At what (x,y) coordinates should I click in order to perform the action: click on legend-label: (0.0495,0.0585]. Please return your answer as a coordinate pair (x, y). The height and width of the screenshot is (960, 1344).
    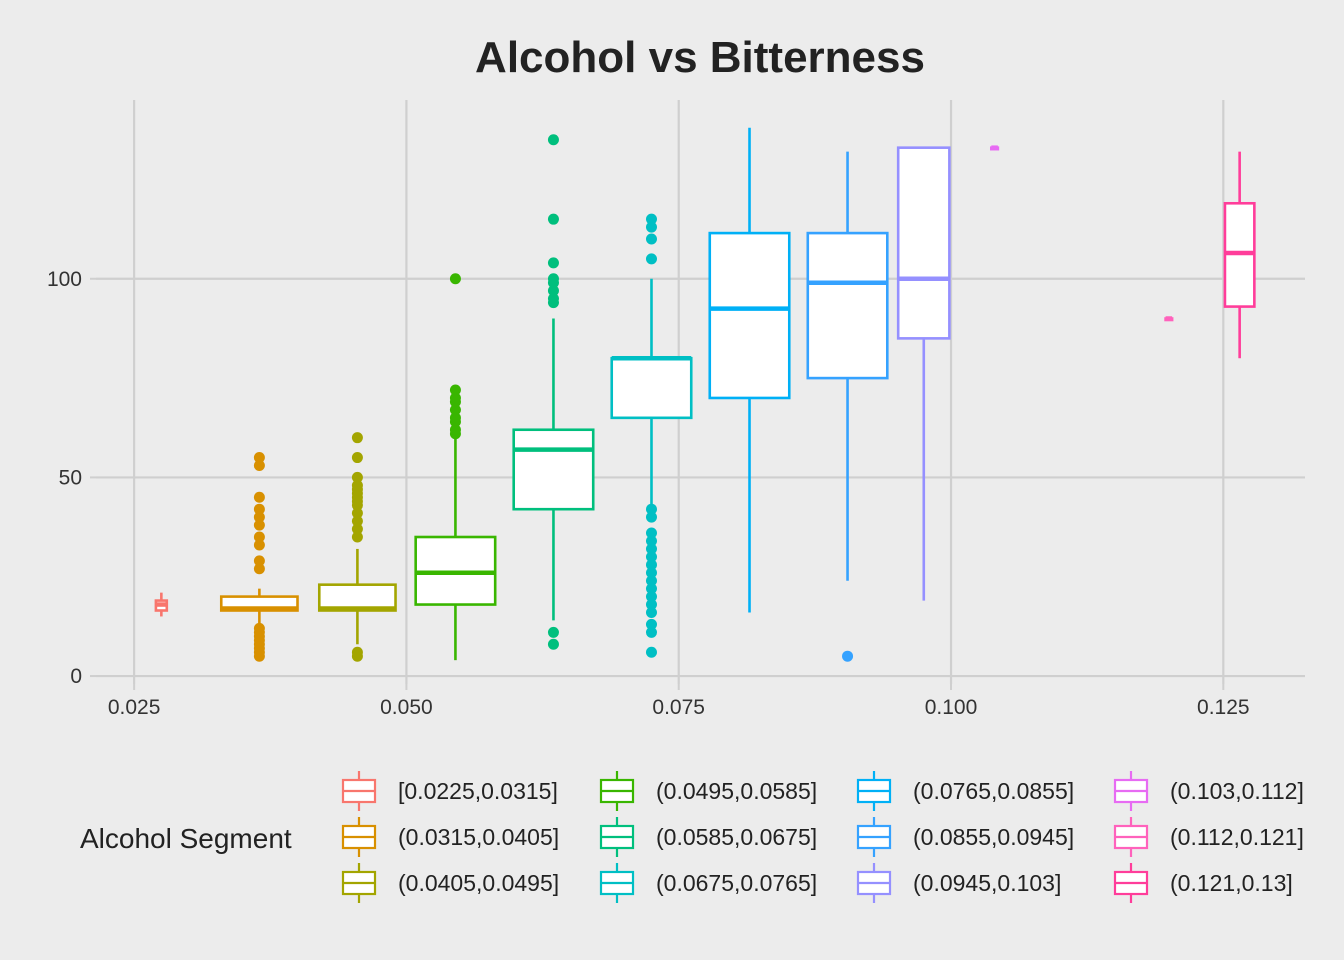
    Looking at the image, I should click on (736, 791).